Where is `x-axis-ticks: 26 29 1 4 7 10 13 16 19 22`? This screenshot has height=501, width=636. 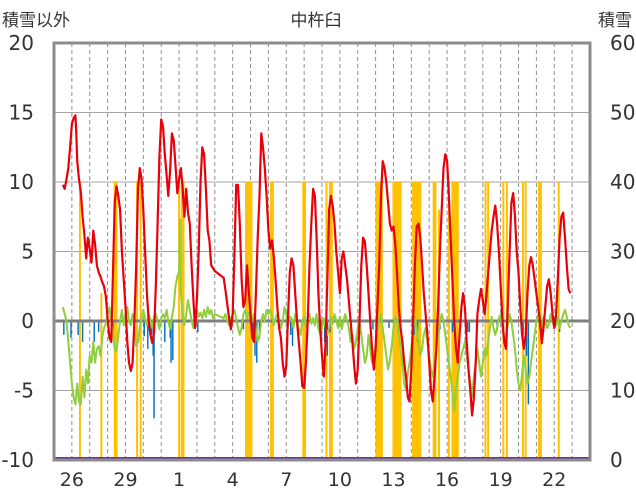 x-axis-ticks: 26 29 1 4 7 10 13 16 19 22 is located at coordinates (313, 480).